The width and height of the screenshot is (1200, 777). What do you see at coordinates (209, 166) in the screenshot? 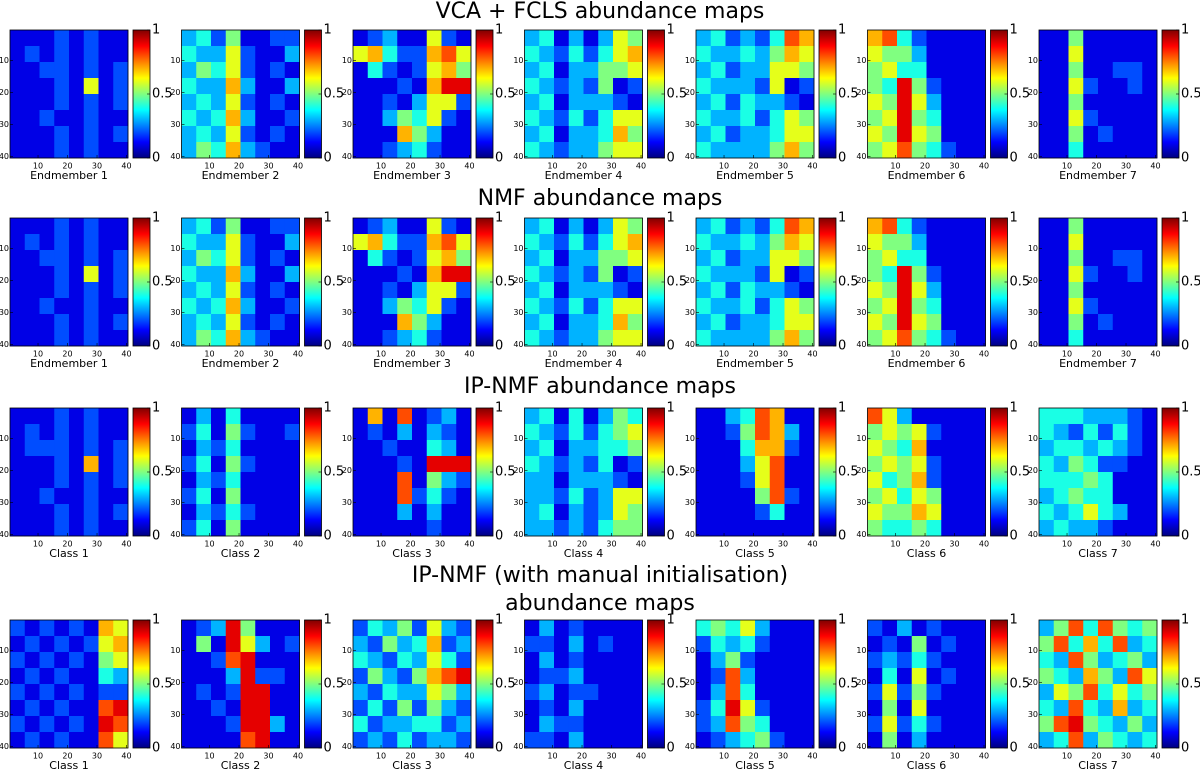
I see `x-tick-label: 10` at bounding box center [209, 166].